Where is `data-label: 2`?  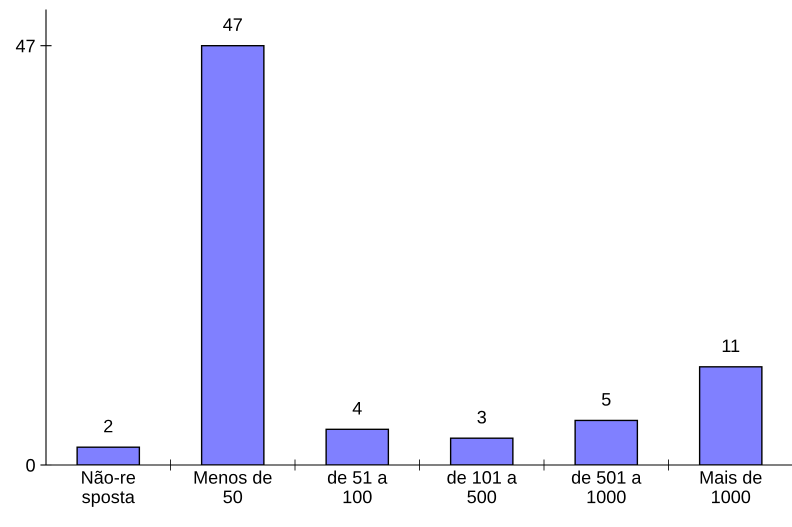
data-label: 2 is located at coordinates (108, 426).